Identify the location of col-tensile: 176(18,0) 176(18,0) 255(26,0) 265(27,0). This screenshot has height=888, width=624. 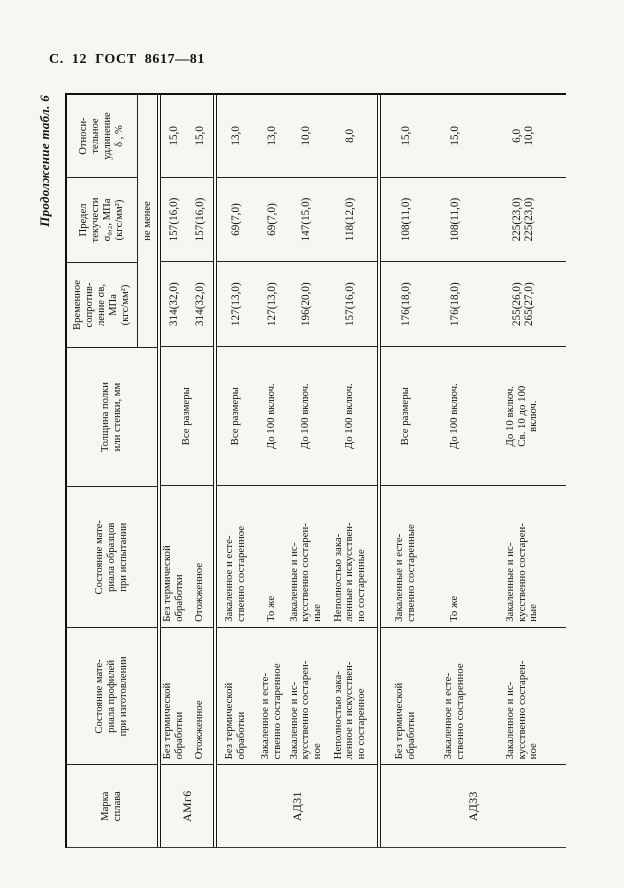
(473, 303).